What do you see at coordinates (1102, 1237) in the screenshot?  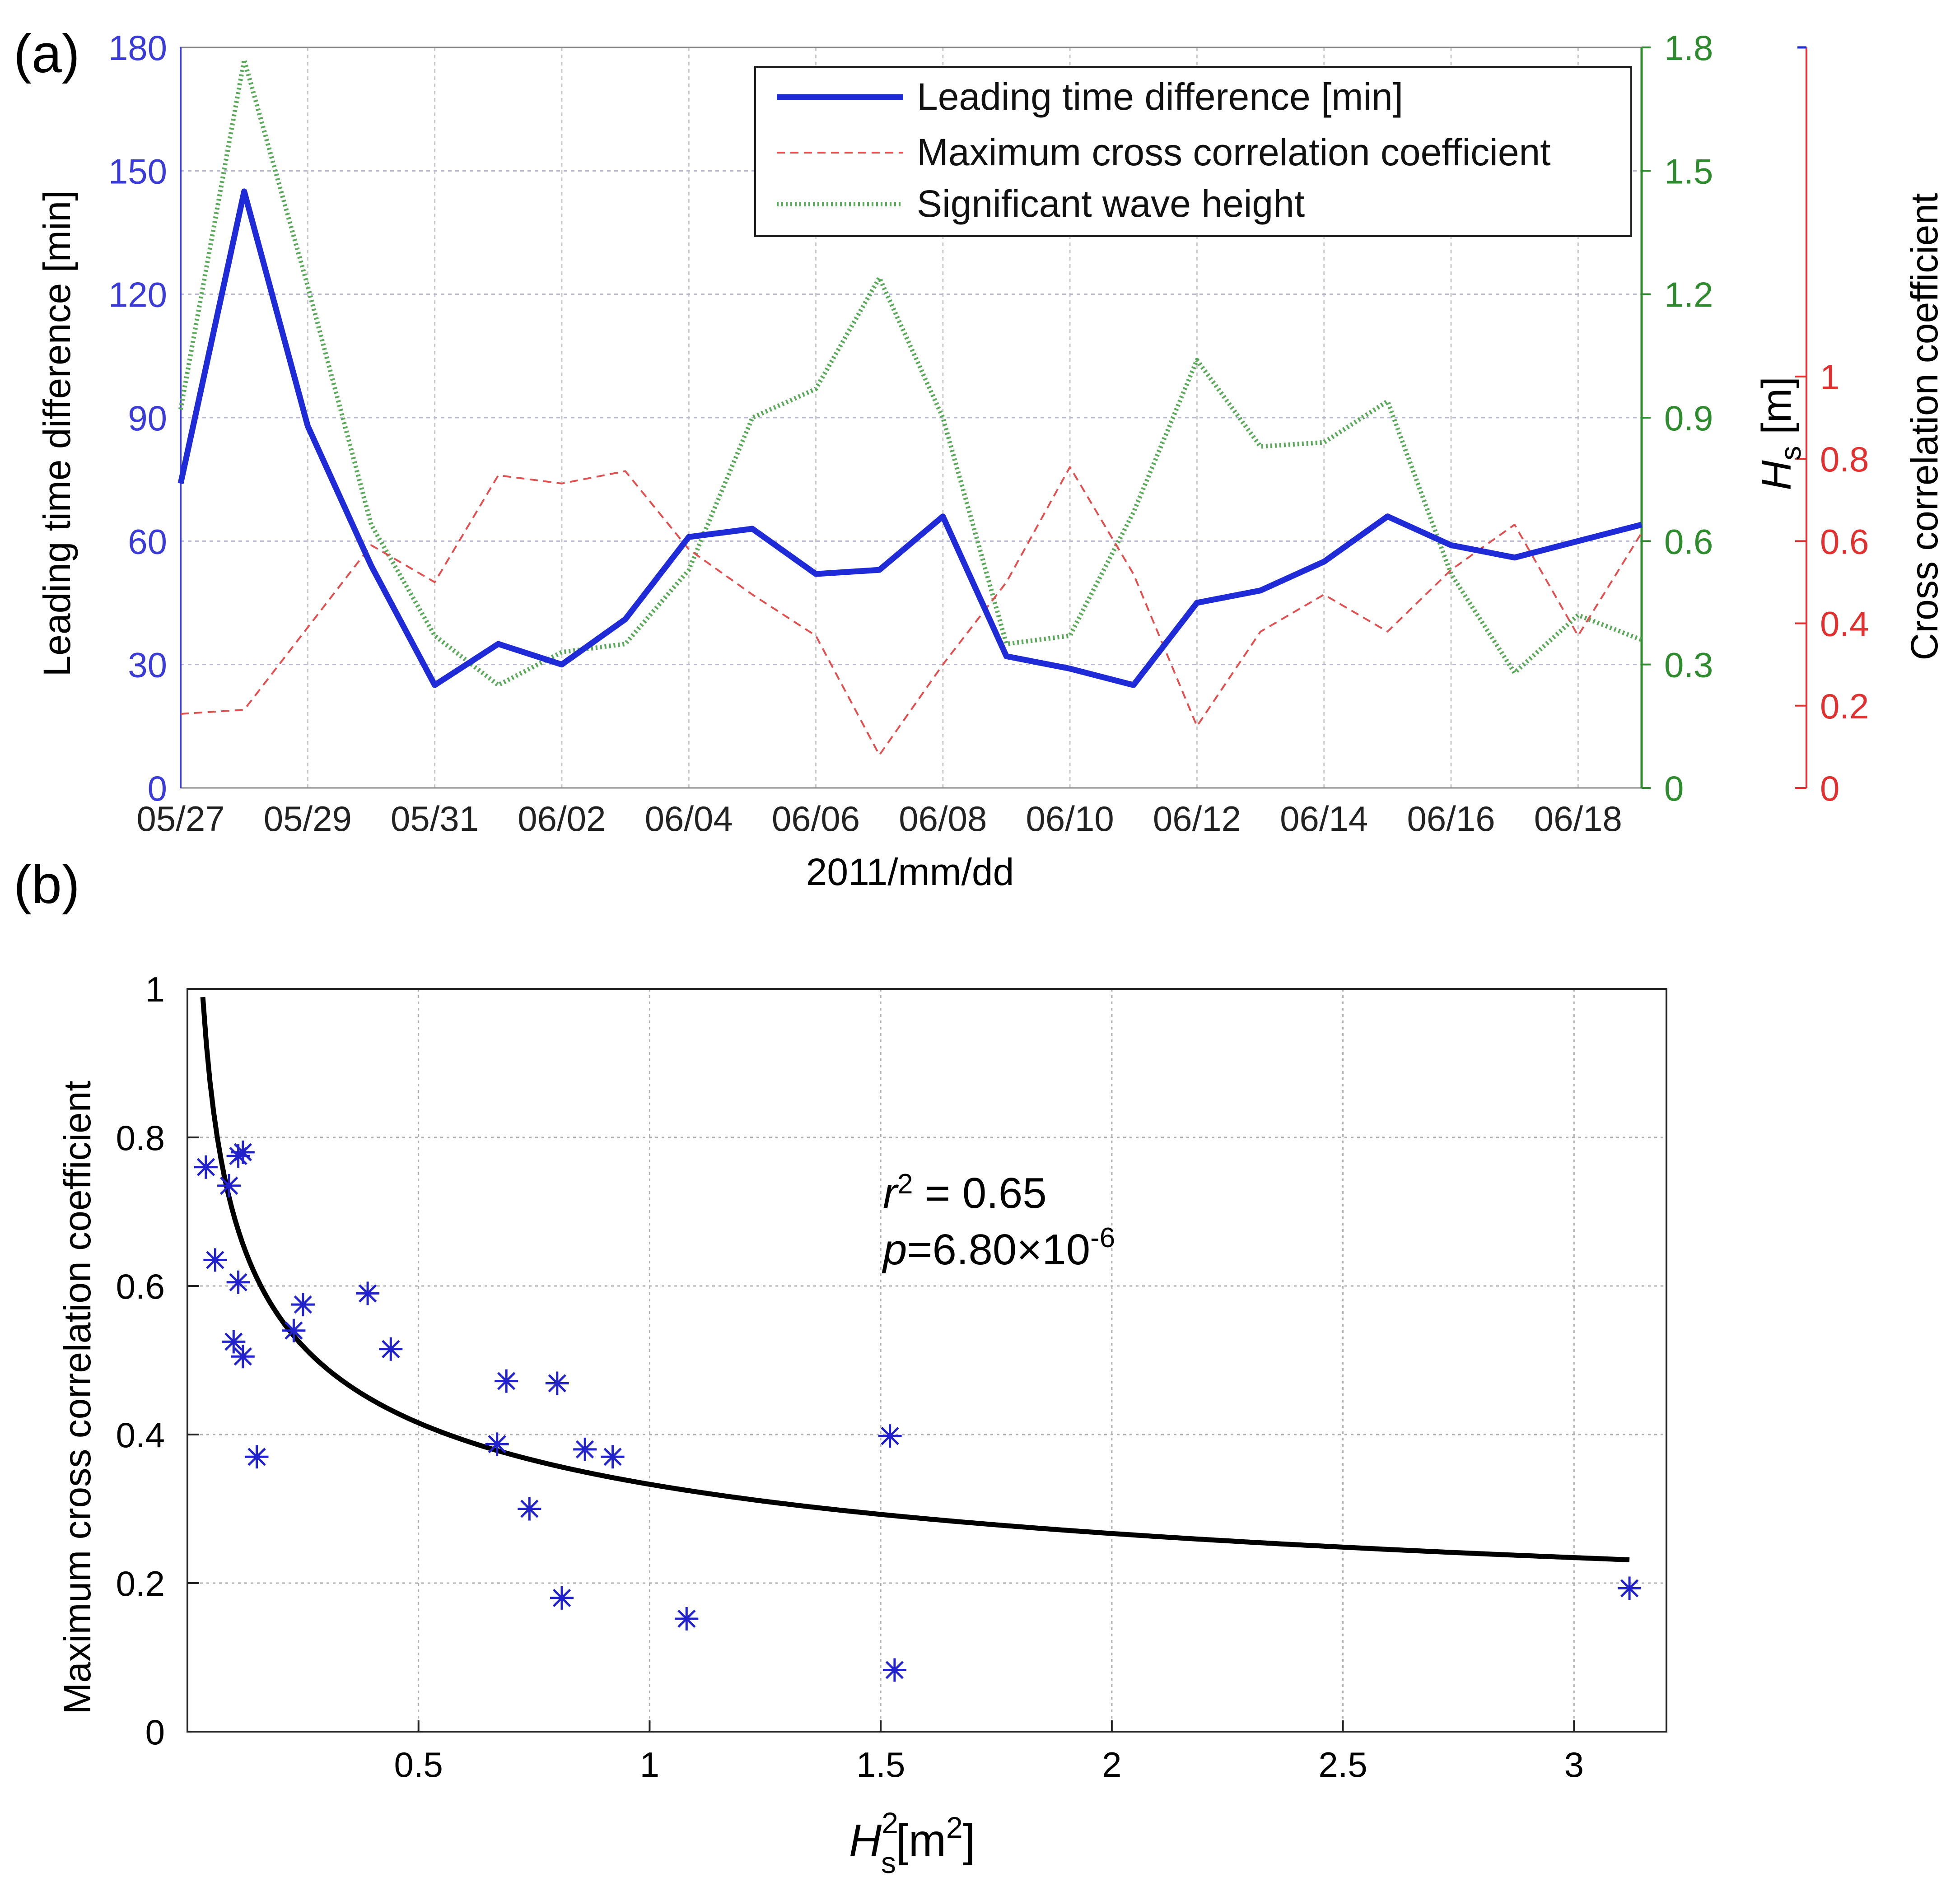 I see `p-value-exponent: -6` at bounding box center [1102, 1237].